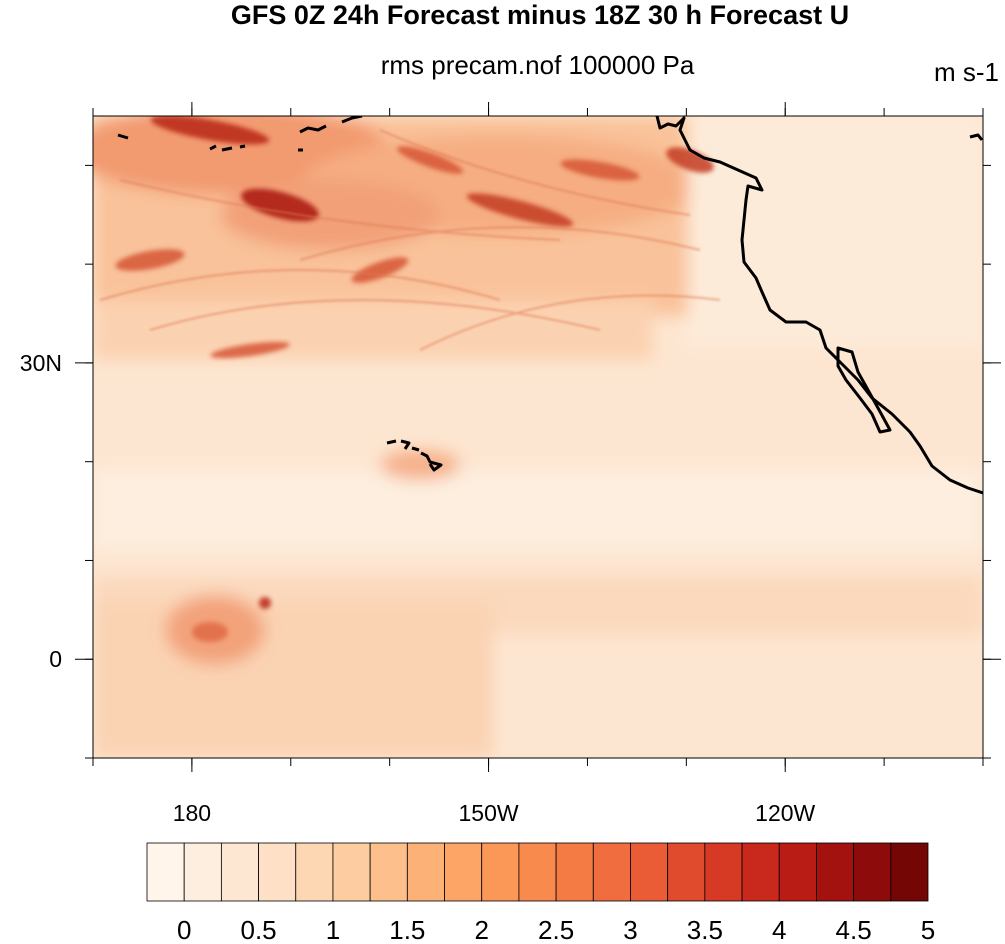 The image size is (1005, 944). Describe the element at coordinates (556, 929) in the screenshot. I see `colorbar-label: 2.5` at that location.